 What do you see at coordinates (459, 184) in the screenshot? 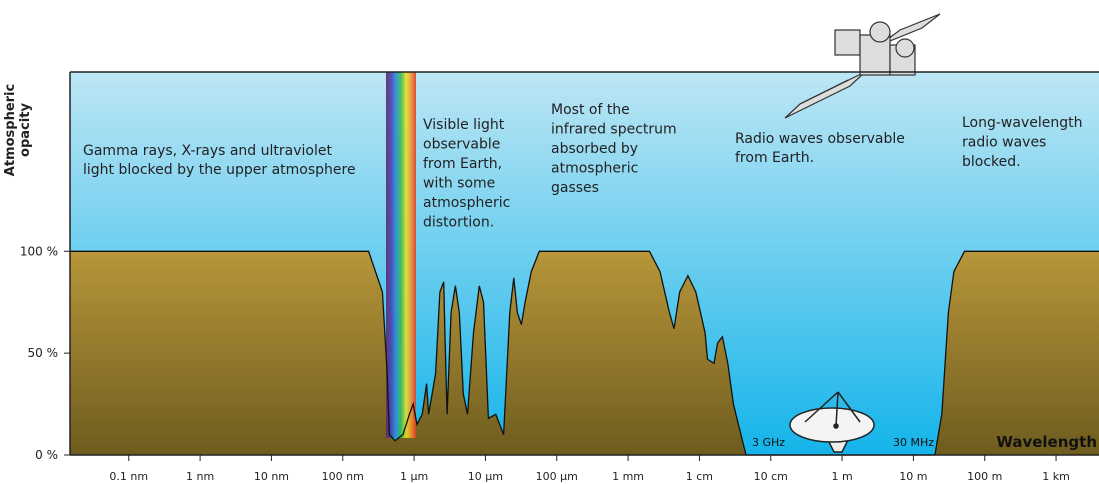
I see `annotation: with some` at bounding box center [459, 184].